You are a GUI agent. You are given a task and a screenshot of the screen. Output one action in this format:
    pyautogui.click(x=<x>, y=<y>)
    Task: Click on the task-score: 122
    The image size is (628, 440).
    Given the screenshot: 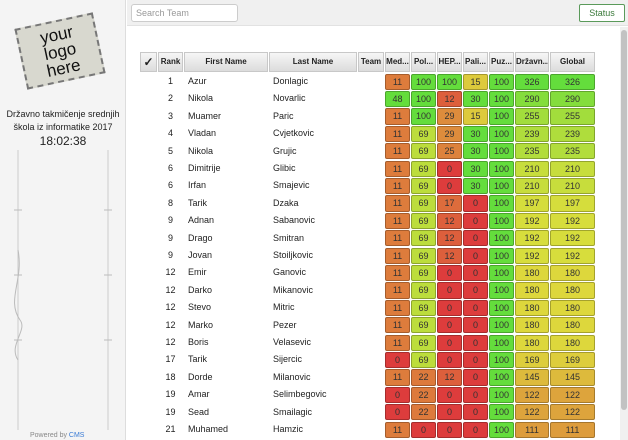 What is the action you would take?
    pyautogui.click(x=532, y=395)
    